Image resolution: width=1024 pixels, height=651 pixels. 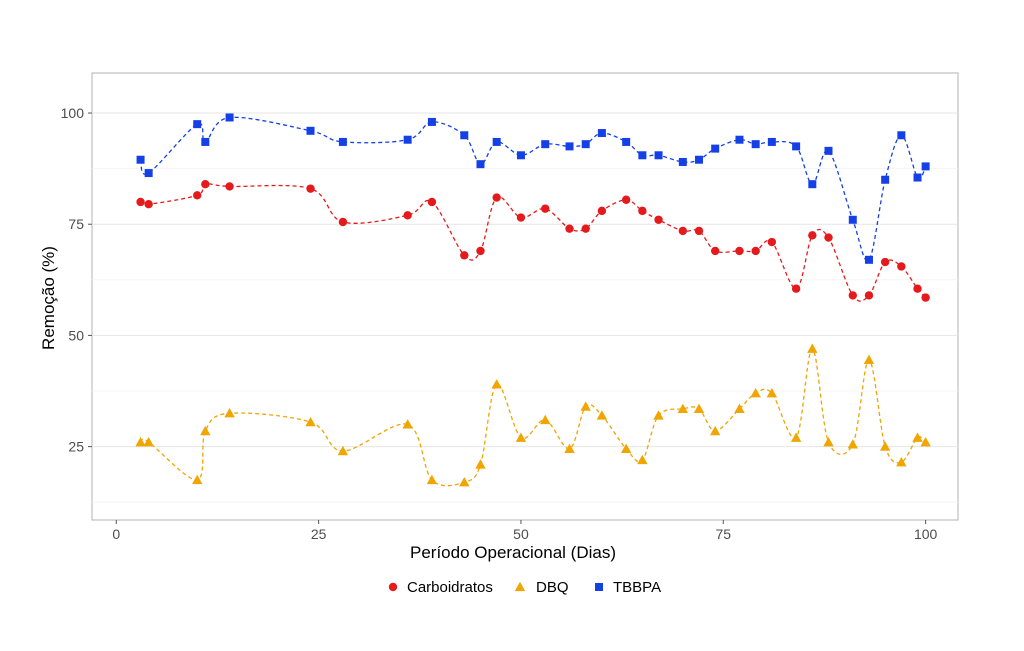 What do you see at coordinates (76, 447) in the screenshot?
I see `y-tick-label: 25` at bounding box center [76, 447].